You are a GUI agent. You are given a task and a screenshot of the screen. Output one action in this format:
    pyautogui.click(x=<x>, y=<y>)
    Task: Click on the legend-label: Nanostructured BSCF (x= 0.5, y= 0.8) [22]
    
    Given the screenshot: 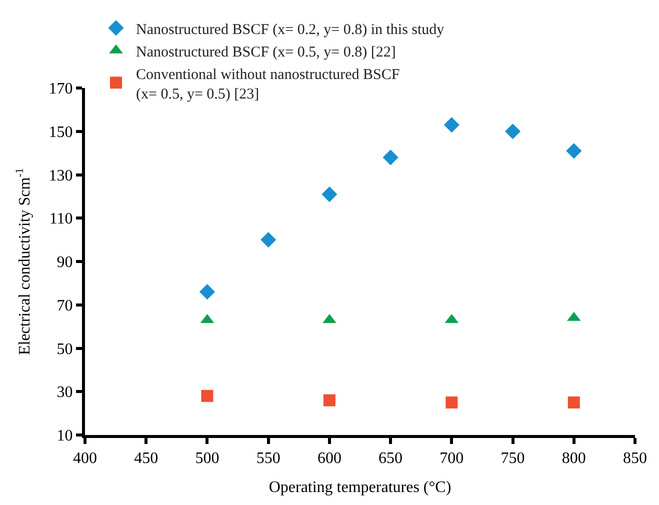 What is the action you would take?
    pyautogui.click(x=266, y=52)
    